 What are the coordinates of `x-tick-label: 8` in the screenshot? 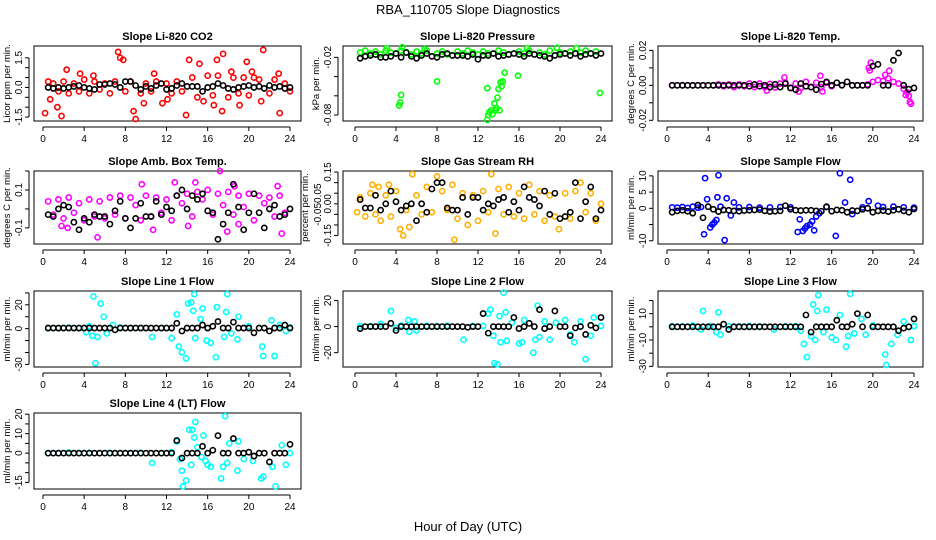 It's located at (437, 262).